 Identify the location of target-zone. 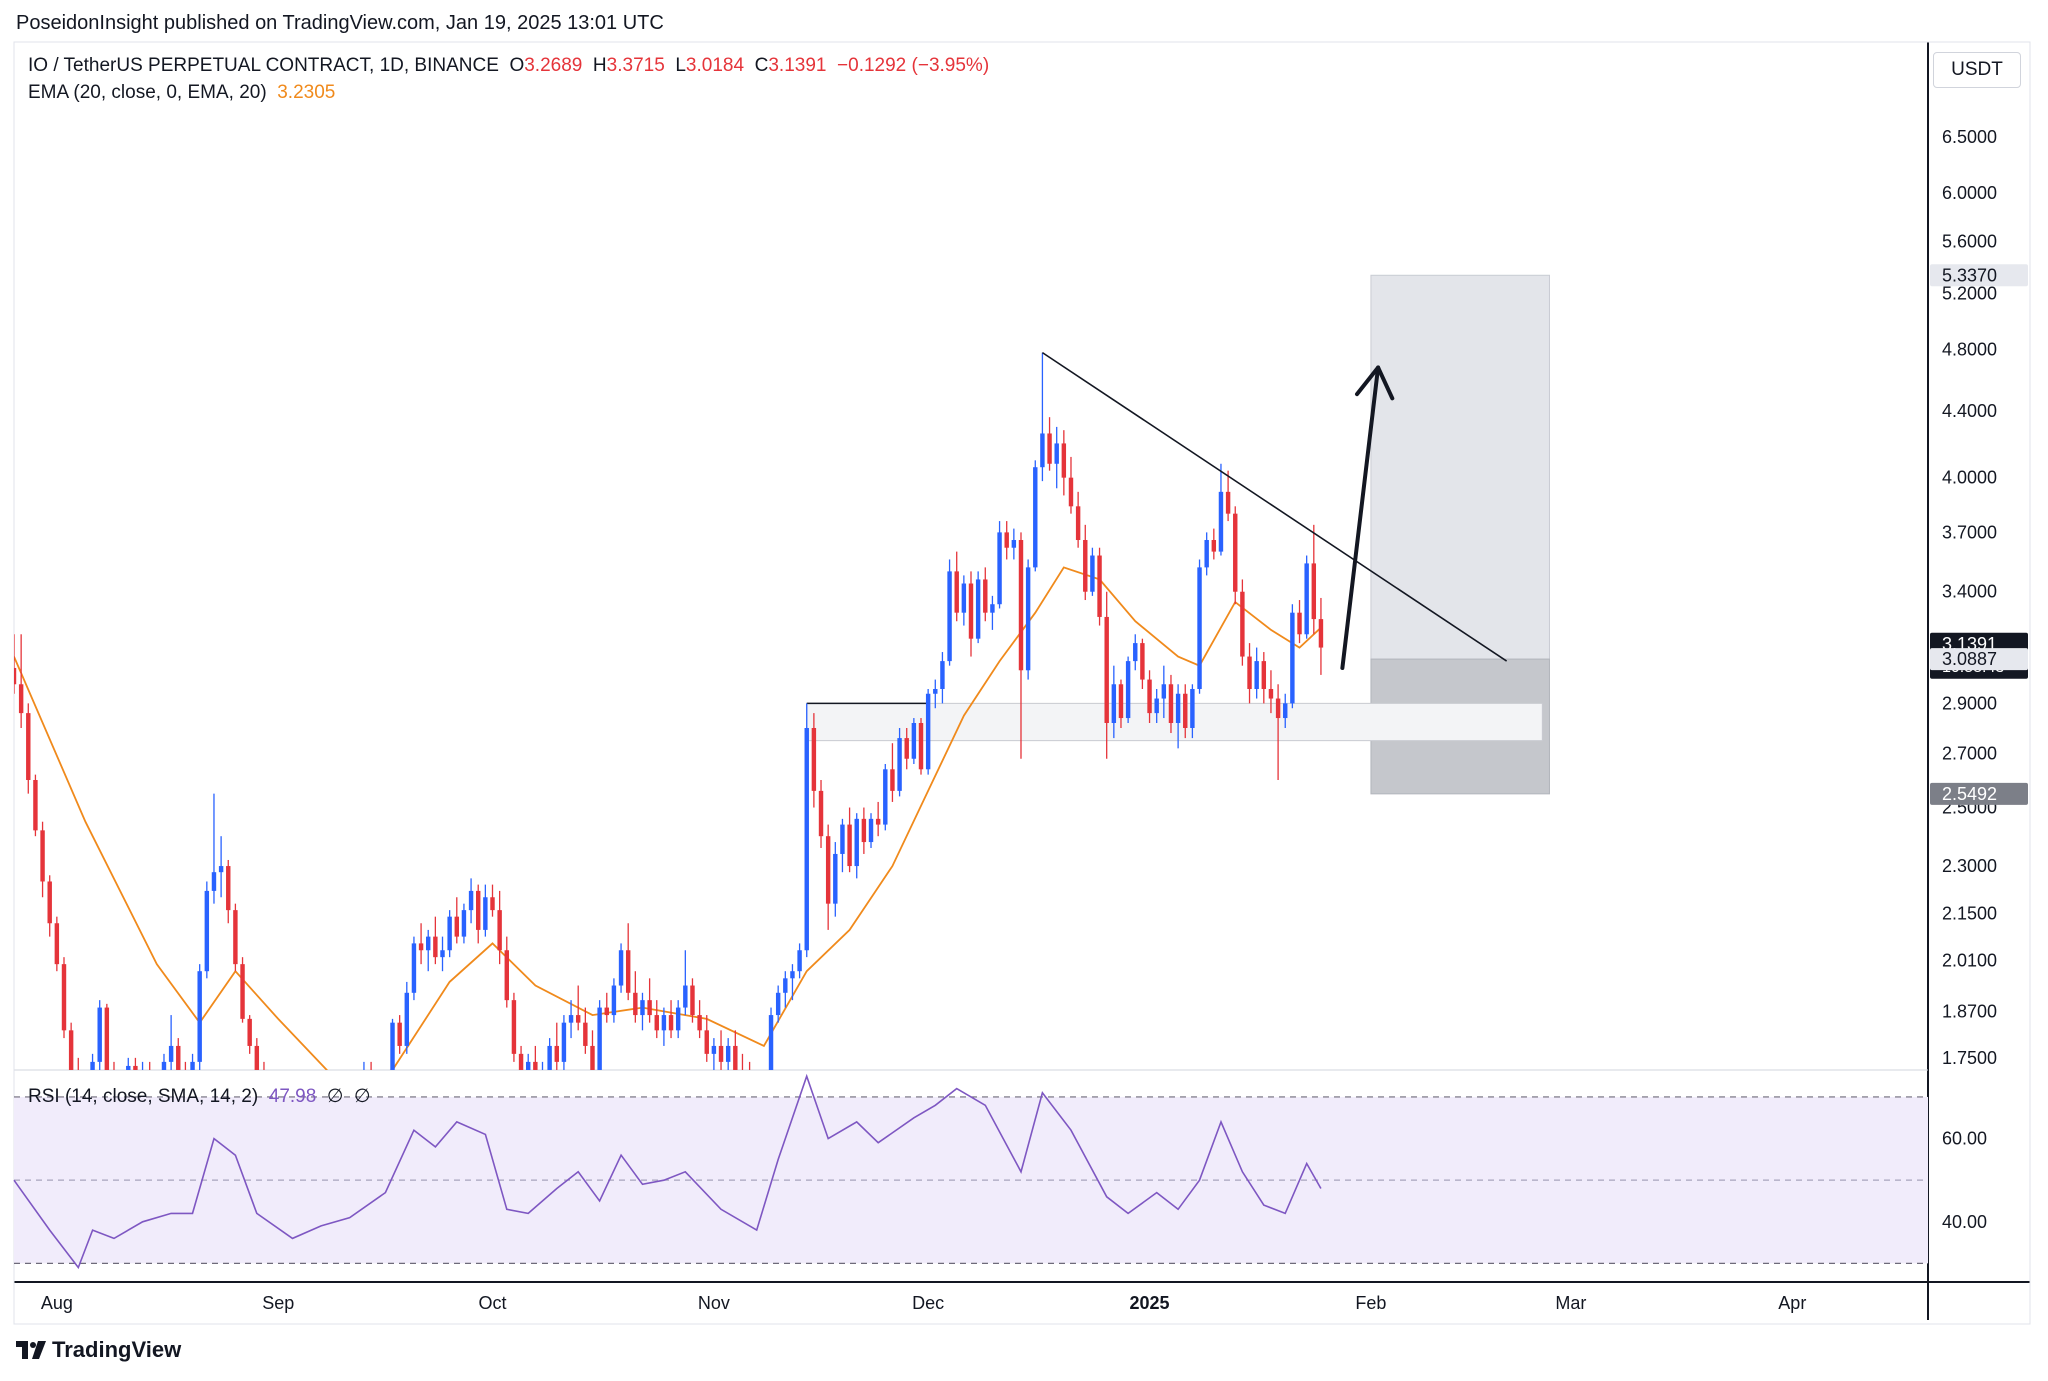
(1460, 467).